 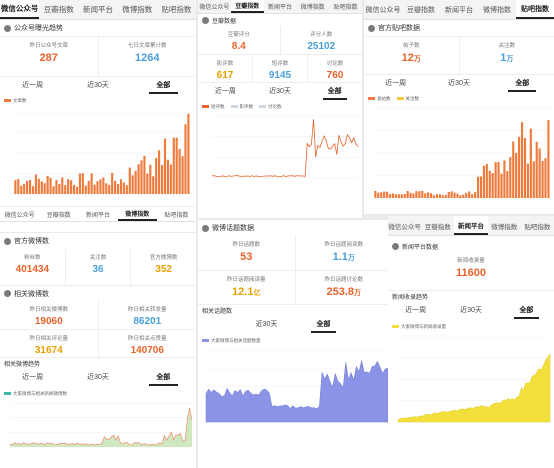 I want to click on stat-followers: 关注数 1万, so click(x=506, y=55).